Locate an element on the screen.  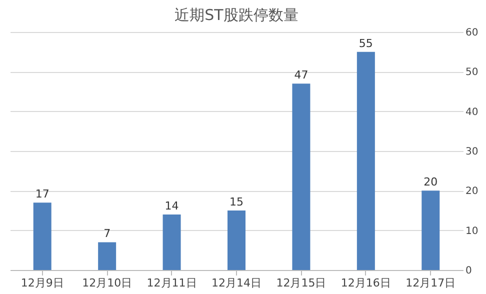
x-tick-label: 12月17日 is located at coordinates (431, 283).